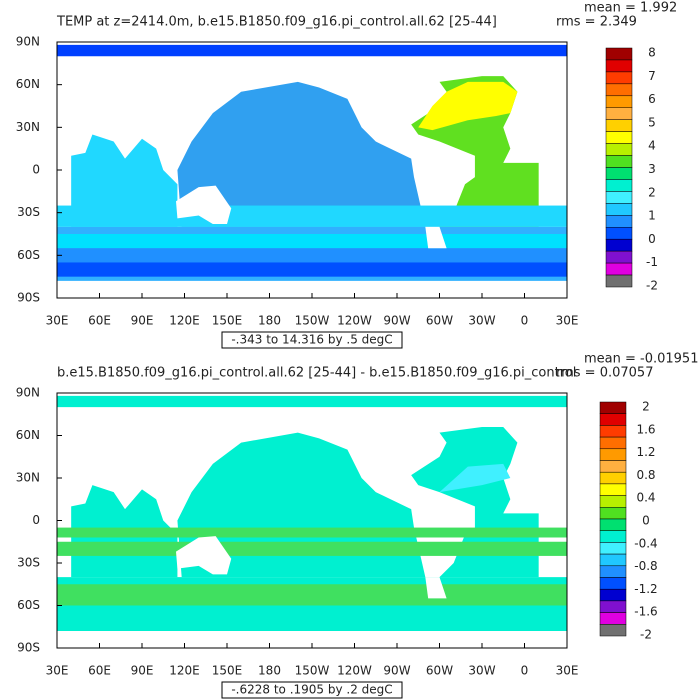 This screenshot has height=700, width=700. What do you see at coordinates (645, 452) in the screenshot?
I see `colorbar-label: 1.2` at bounding box center [645, 452].